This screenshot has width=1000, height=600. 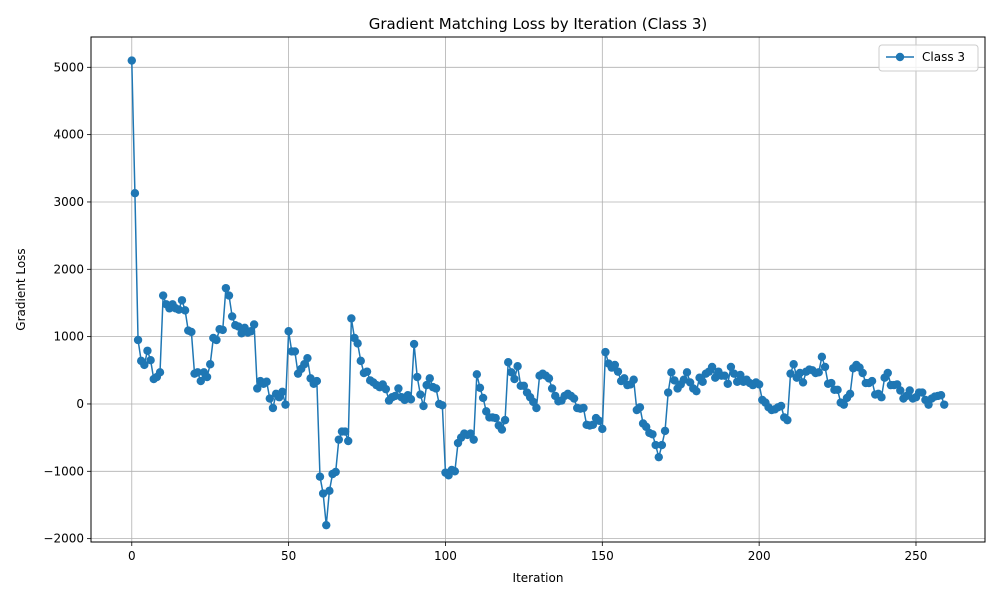 What do you see at coordinates (80, 404) in the screenshot?
I see `y-tick-label: 0` at bounding box center [80, 404].